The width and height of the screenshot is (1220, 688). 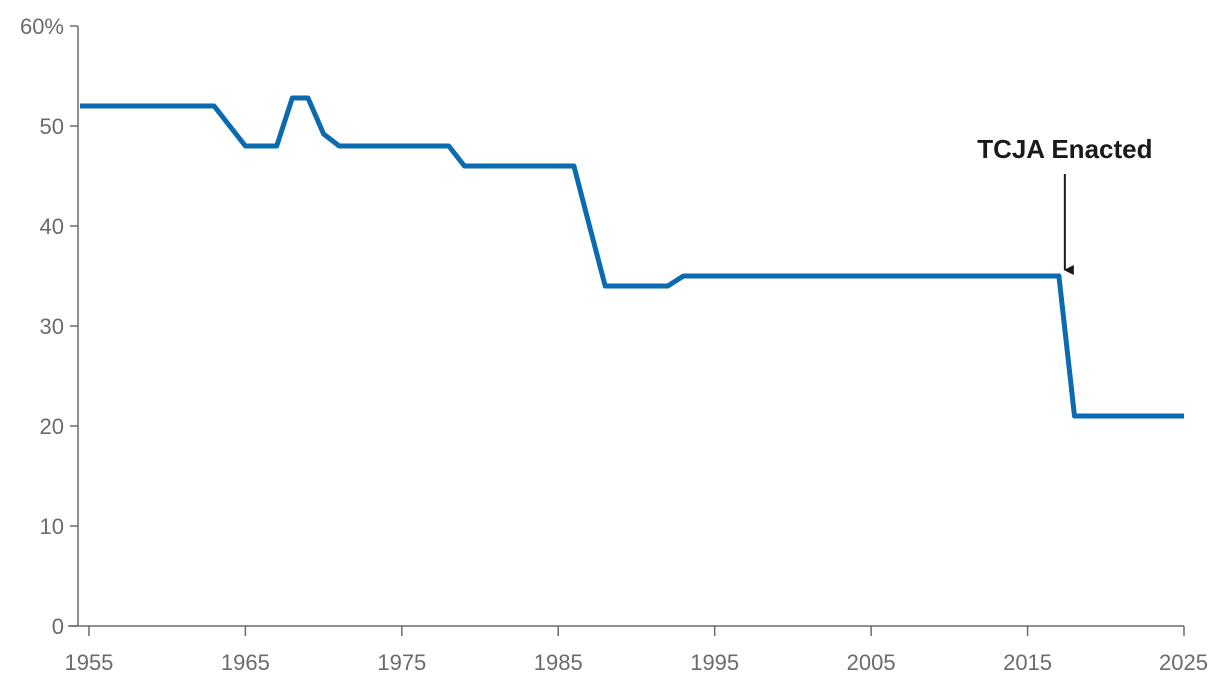 What do you see at coordinates (401, 662) in the screenshot?
I see `x-tick-label: 1975` at bounding box center [401, 662].